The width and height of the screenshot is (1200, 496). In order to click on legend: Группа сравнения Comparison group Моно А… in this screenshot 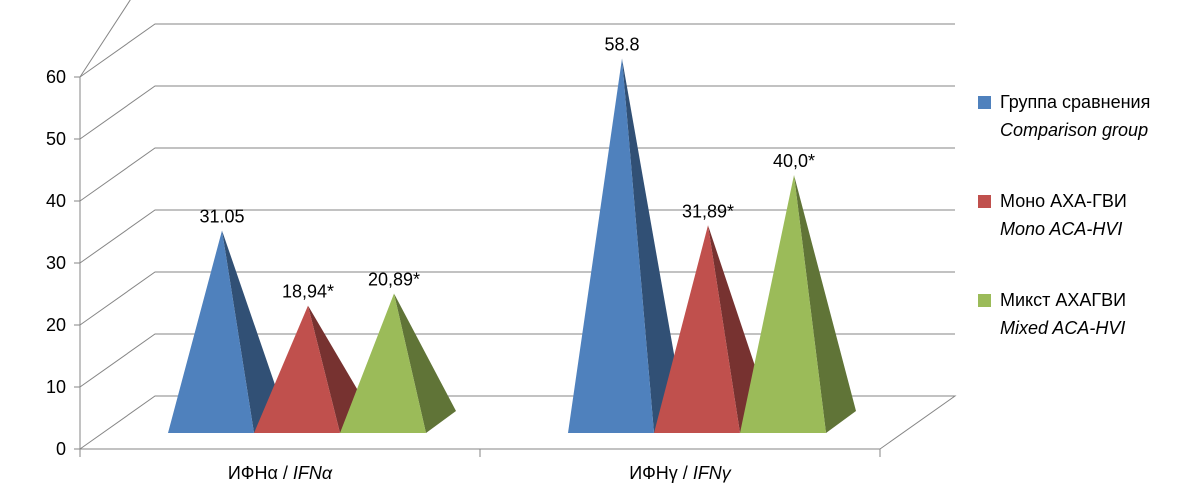, I will do `click(1085, 236)`.